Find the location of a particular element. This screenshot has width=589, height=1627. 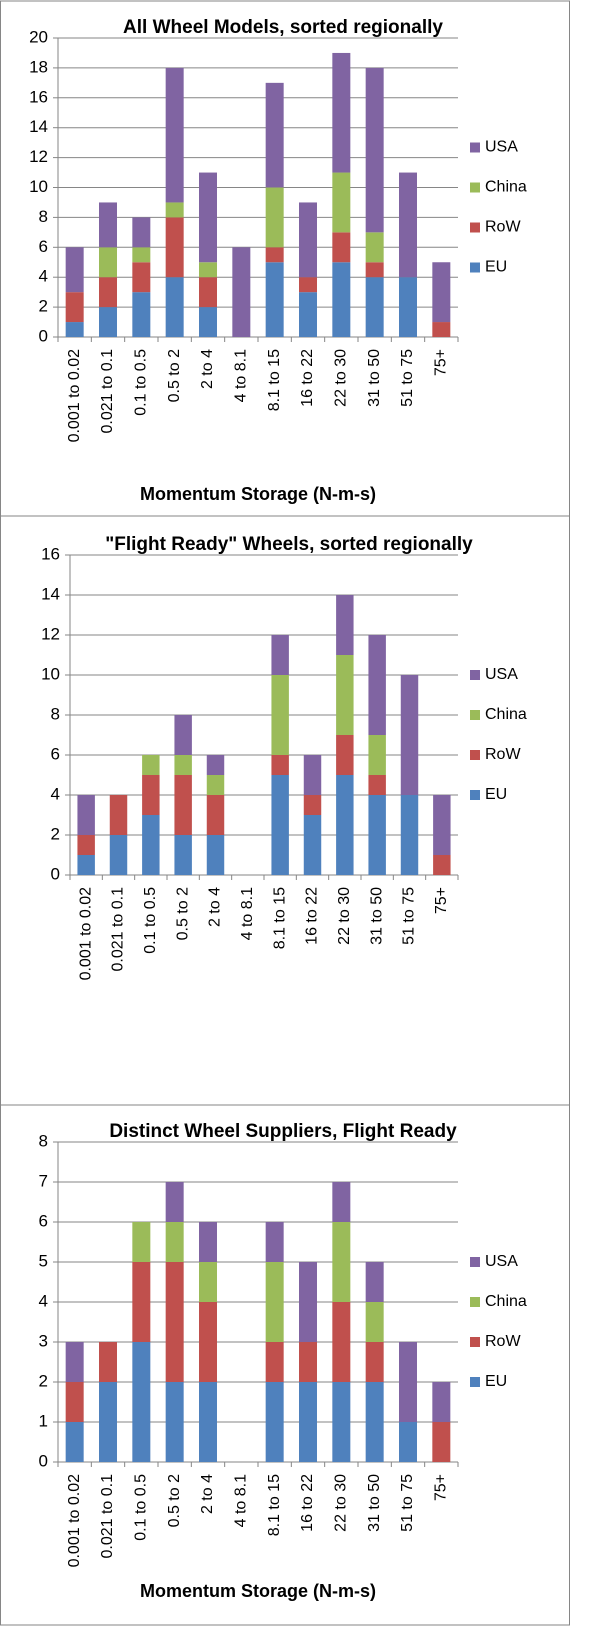

chart-title: Distinct Wheel Suppliers, Flight Ready is located at coordinates (283, 1131).